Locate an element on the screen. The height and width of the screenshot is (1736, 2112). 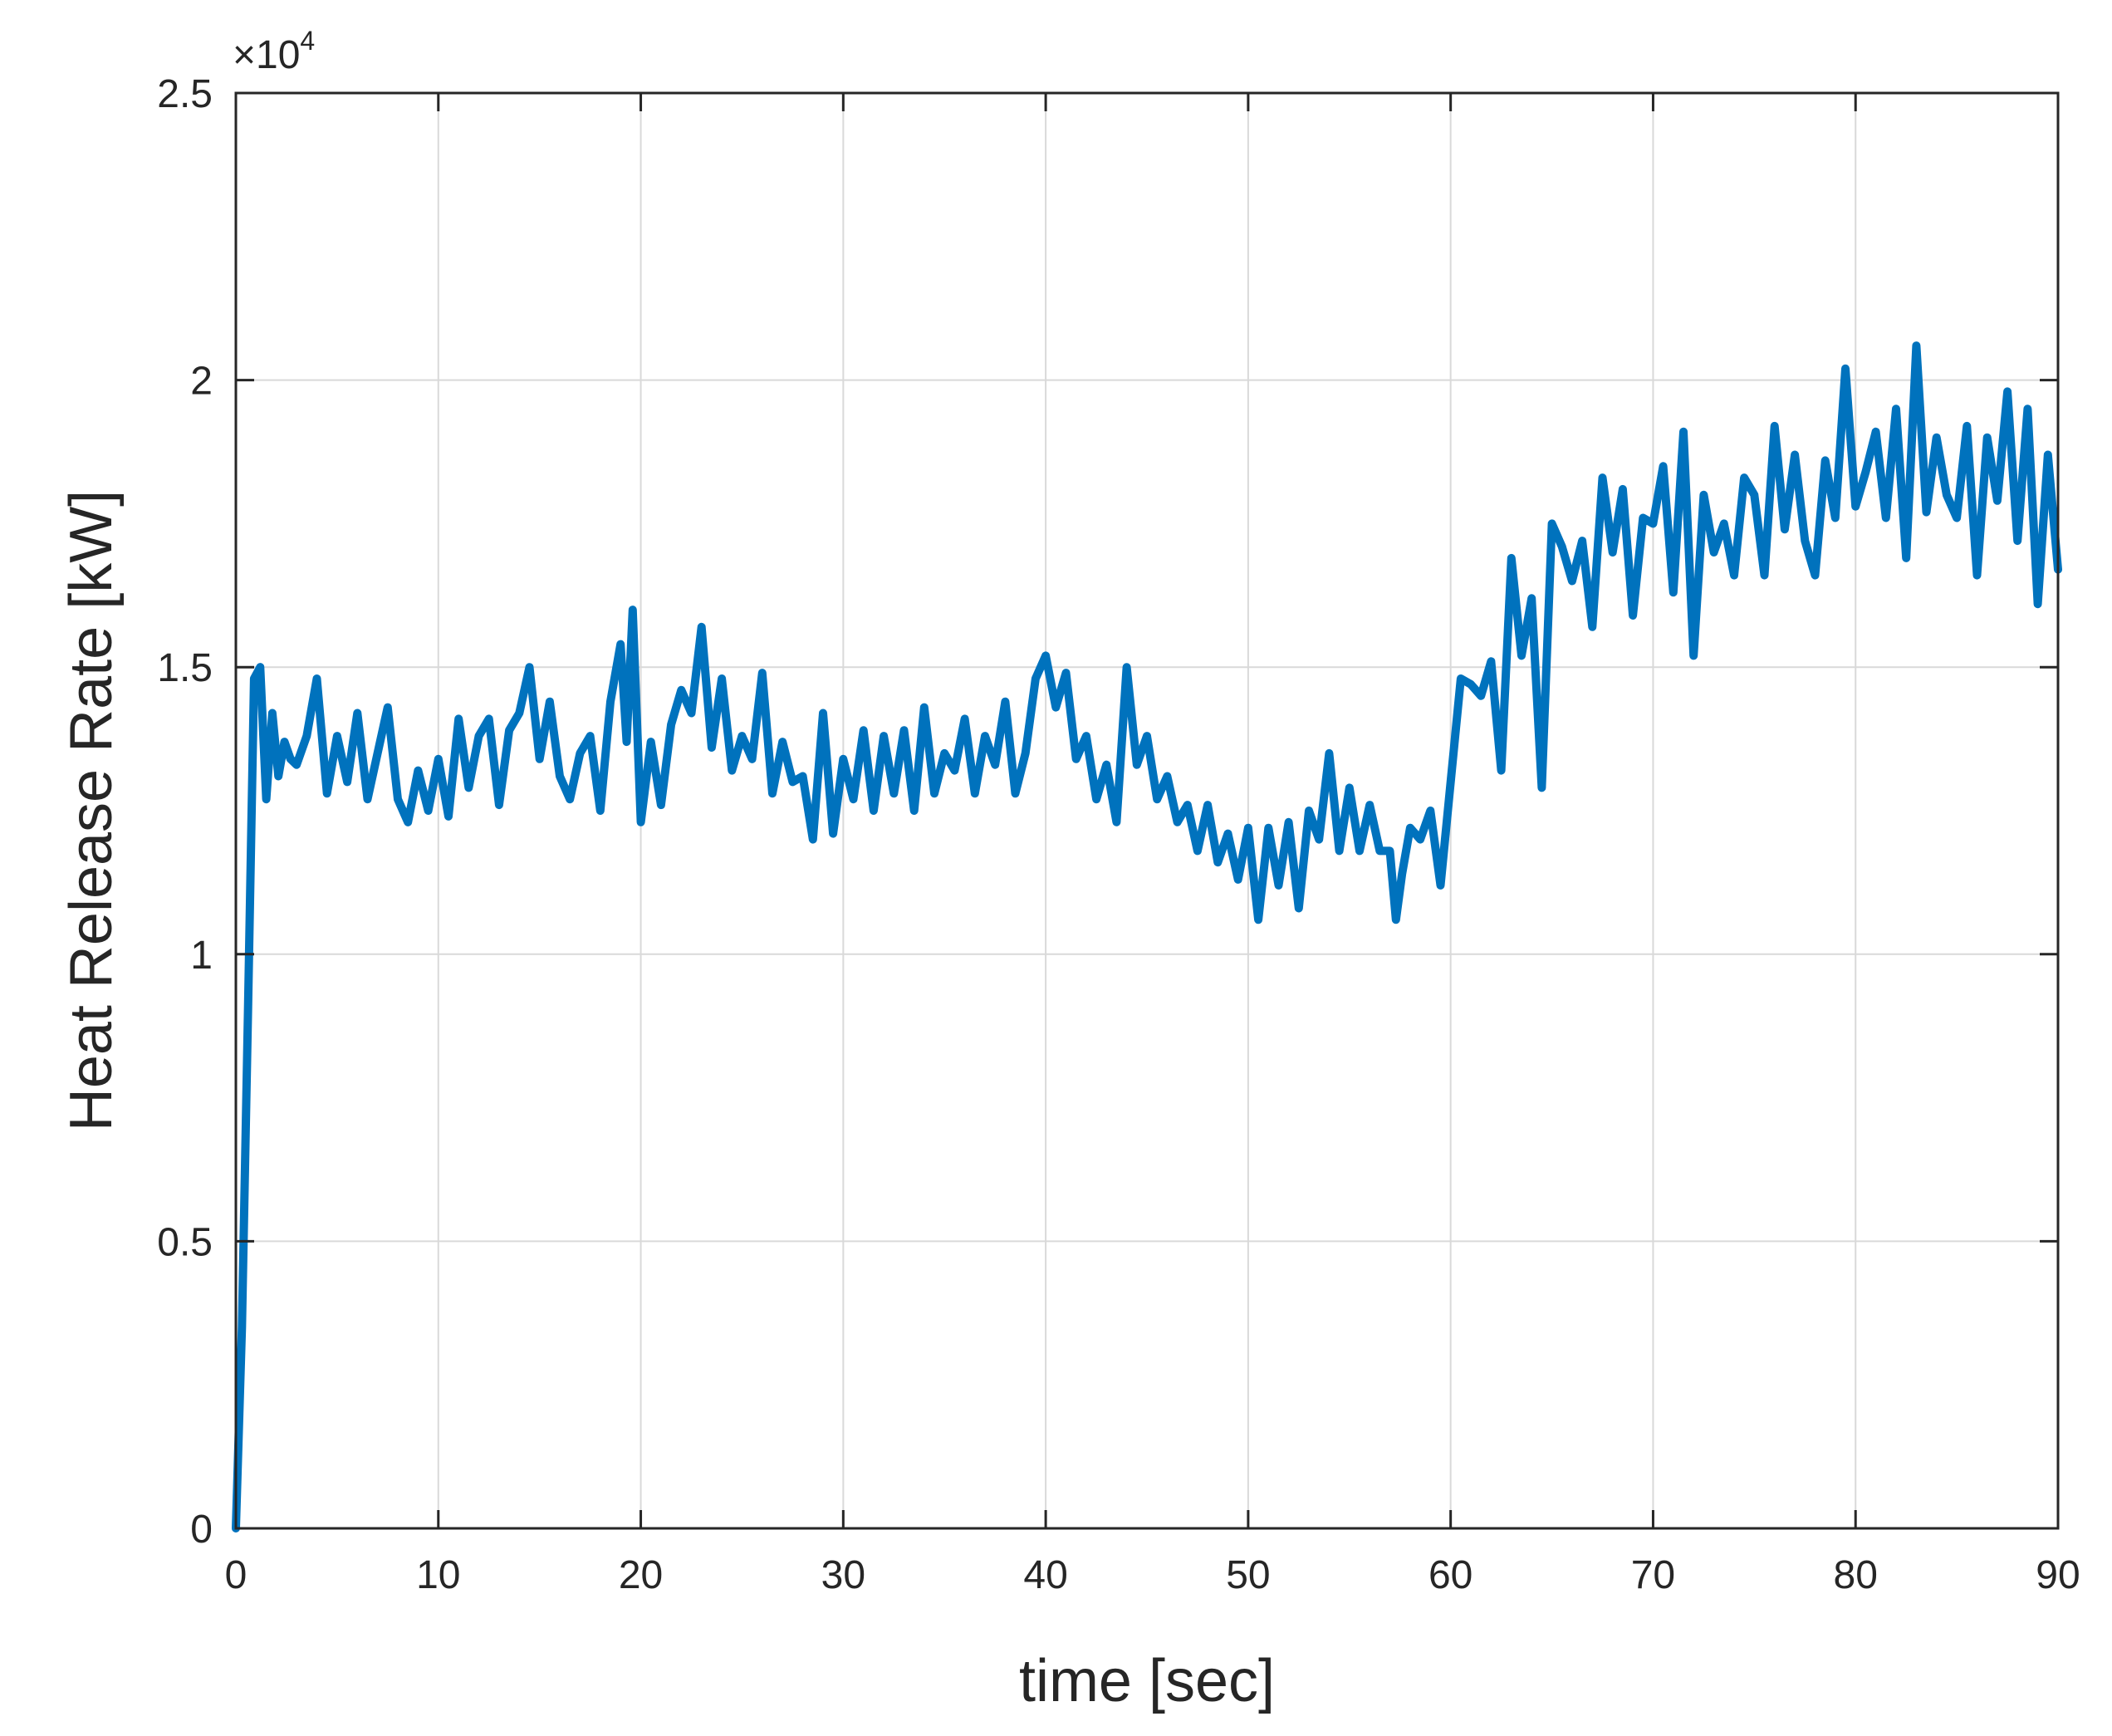
y-axis-multiplier: ×10⁴ is located at coordinates (274, 51).